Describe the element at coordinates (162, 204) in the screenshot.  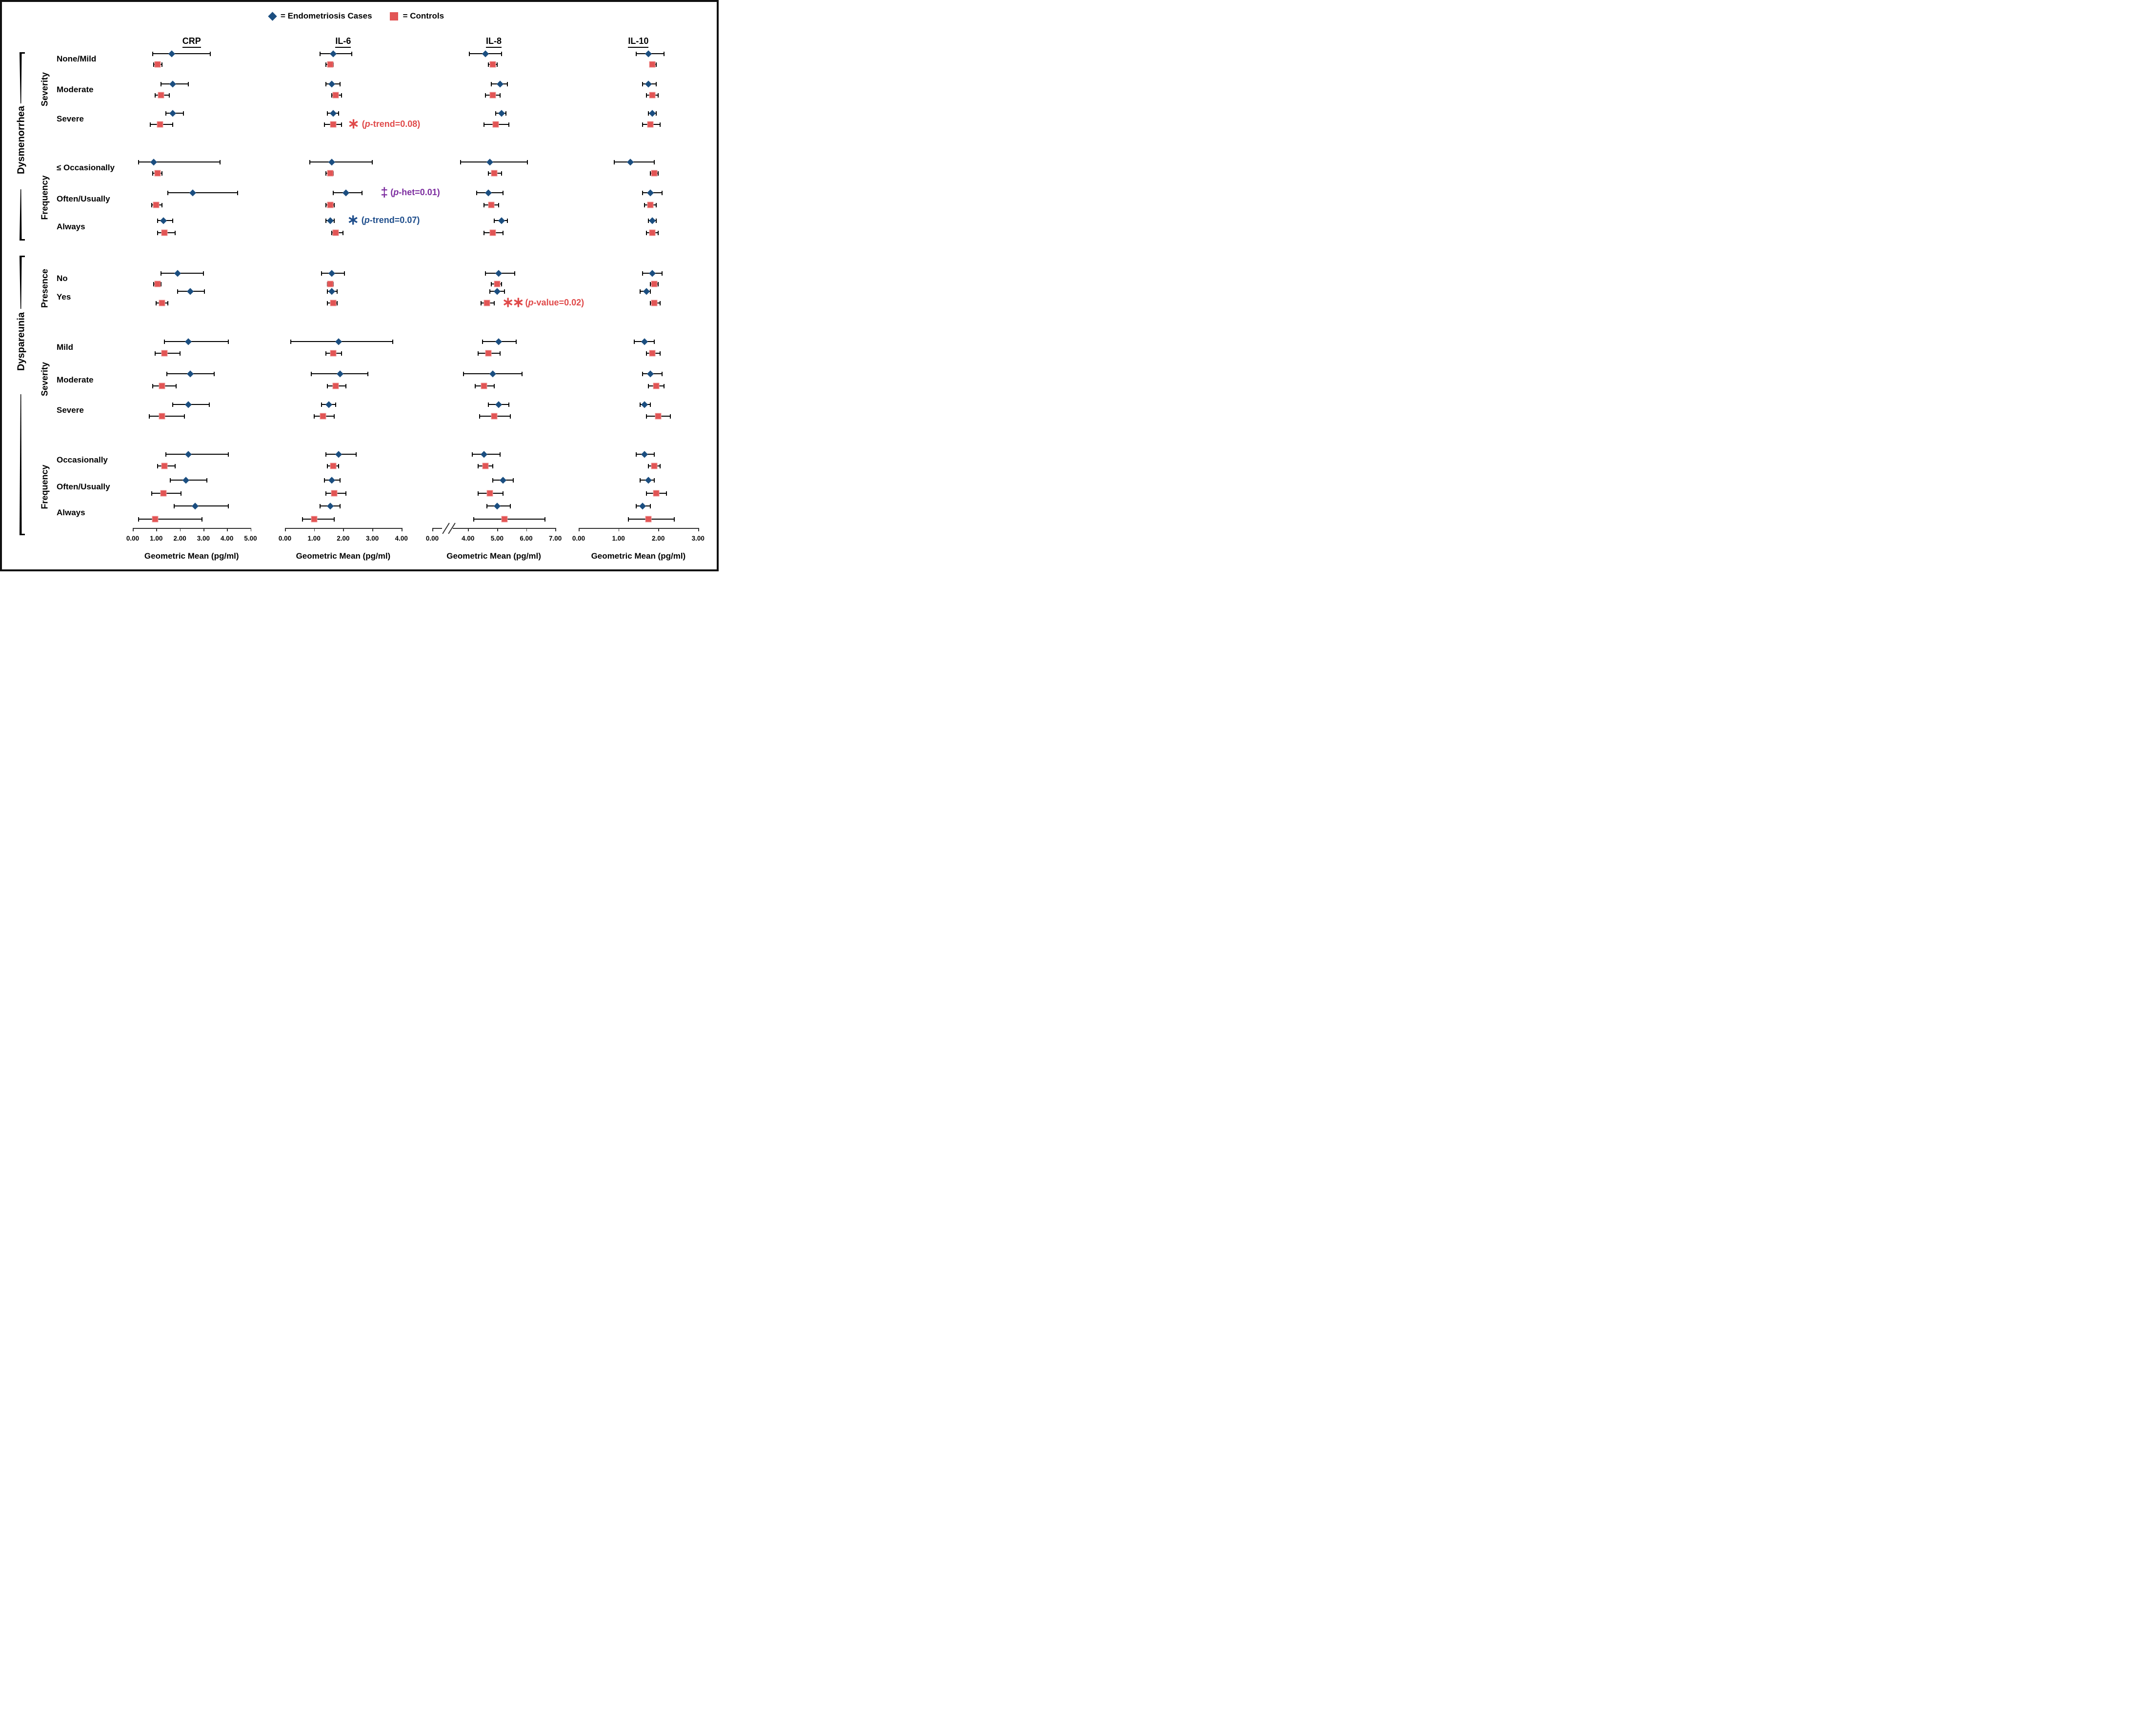
I see `crp-often-usually-controls-ci-cap-hi` at that location.